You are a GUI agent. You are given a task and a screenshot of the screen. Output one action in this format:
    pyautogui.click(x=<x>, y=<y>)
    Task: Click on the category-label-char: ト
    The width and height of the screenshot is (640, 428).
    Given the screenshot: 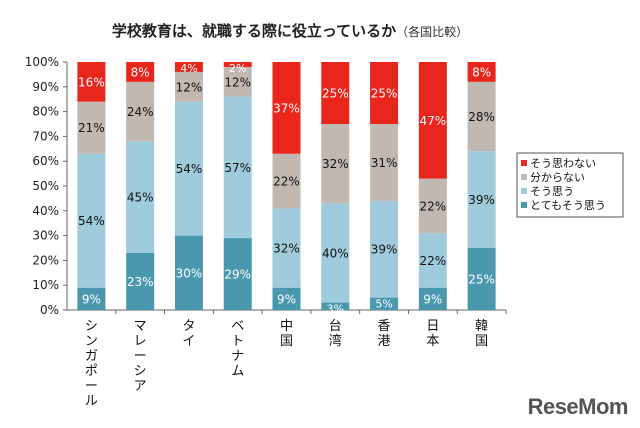 What is the action you would take?
    pyautogui.click(x=237, y=341)
    